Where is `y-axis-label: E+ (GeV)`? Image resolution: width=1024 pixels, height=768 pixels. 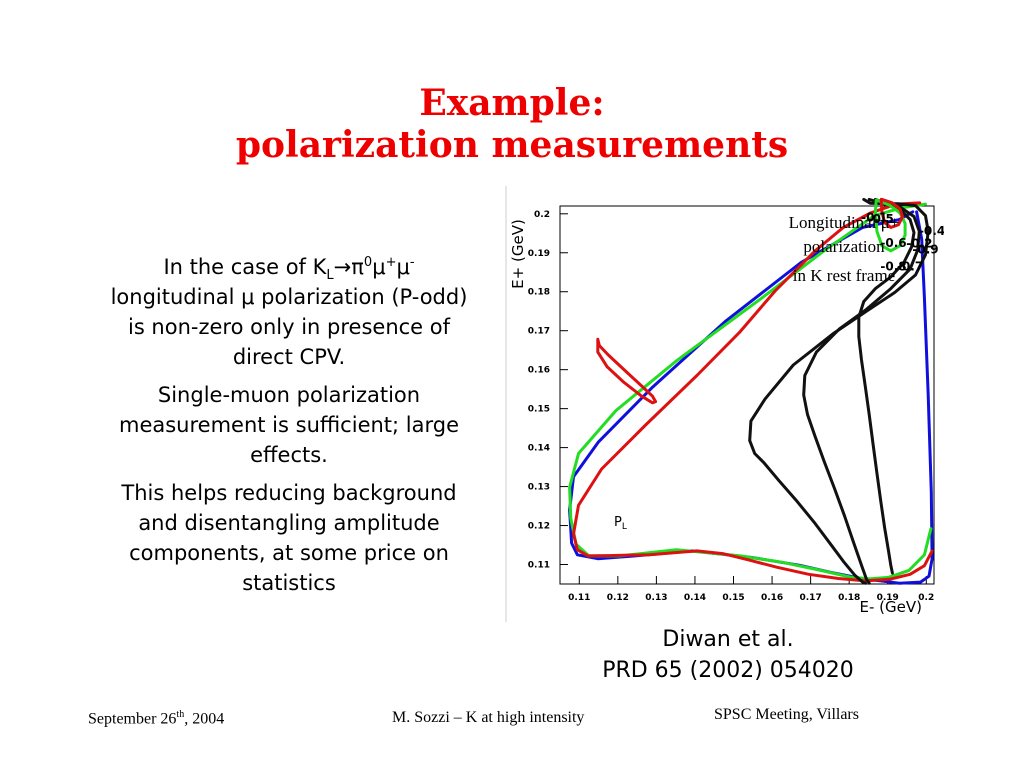
y-axis-label: E+ (GeV) is located at coordinates (518, 254).